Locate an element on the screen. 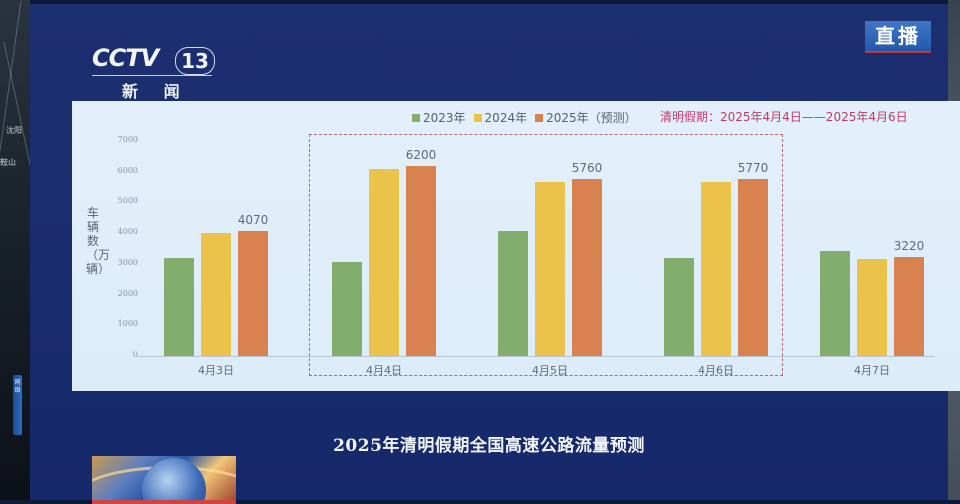  map-label: 鞍山 is located at coordinates (8, 162).